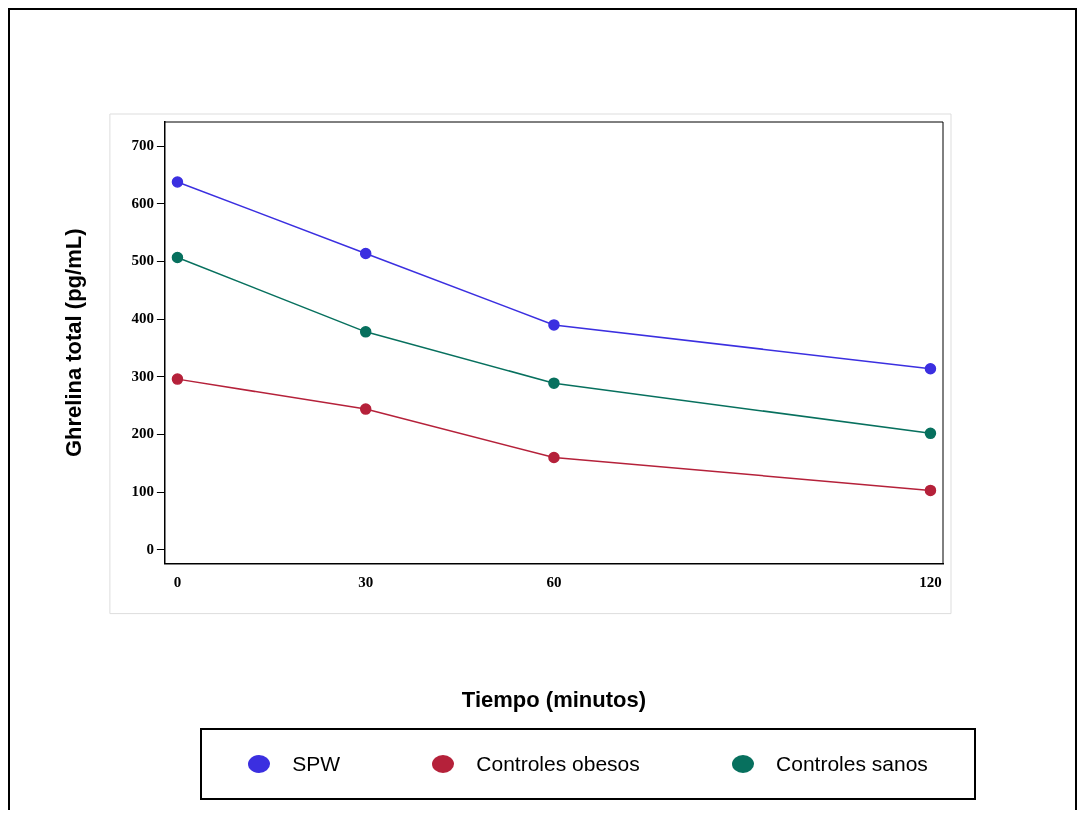 This screenshot has width=1085, height=818. What do you see at coordinates (142, 318) in the screenshot?
I see `y-tick-label: 400` at bounding box center [142, 318].